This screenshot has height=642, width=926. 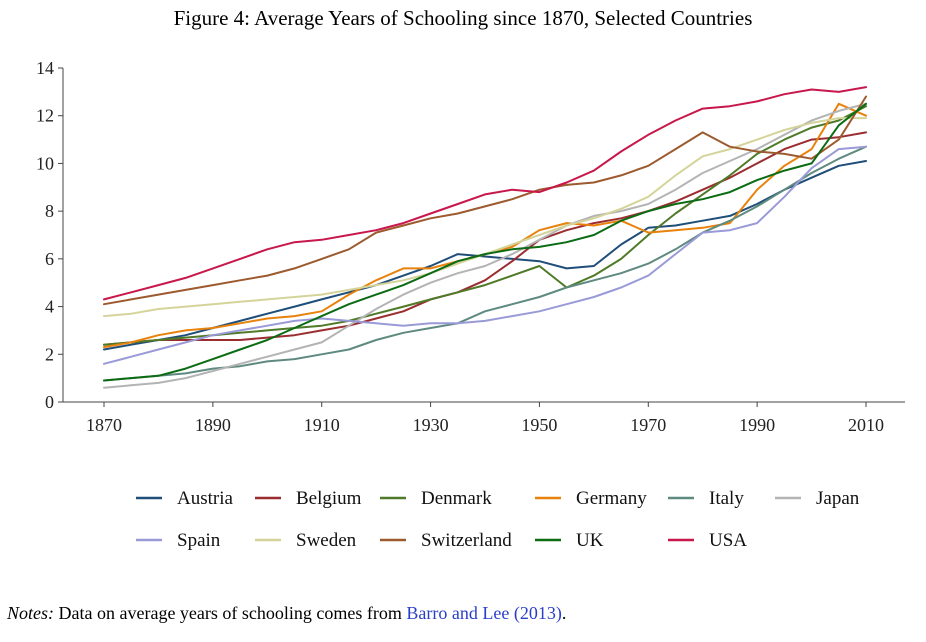 I want to click on legend-item-germany: Germany, so click(x=591, y=498).